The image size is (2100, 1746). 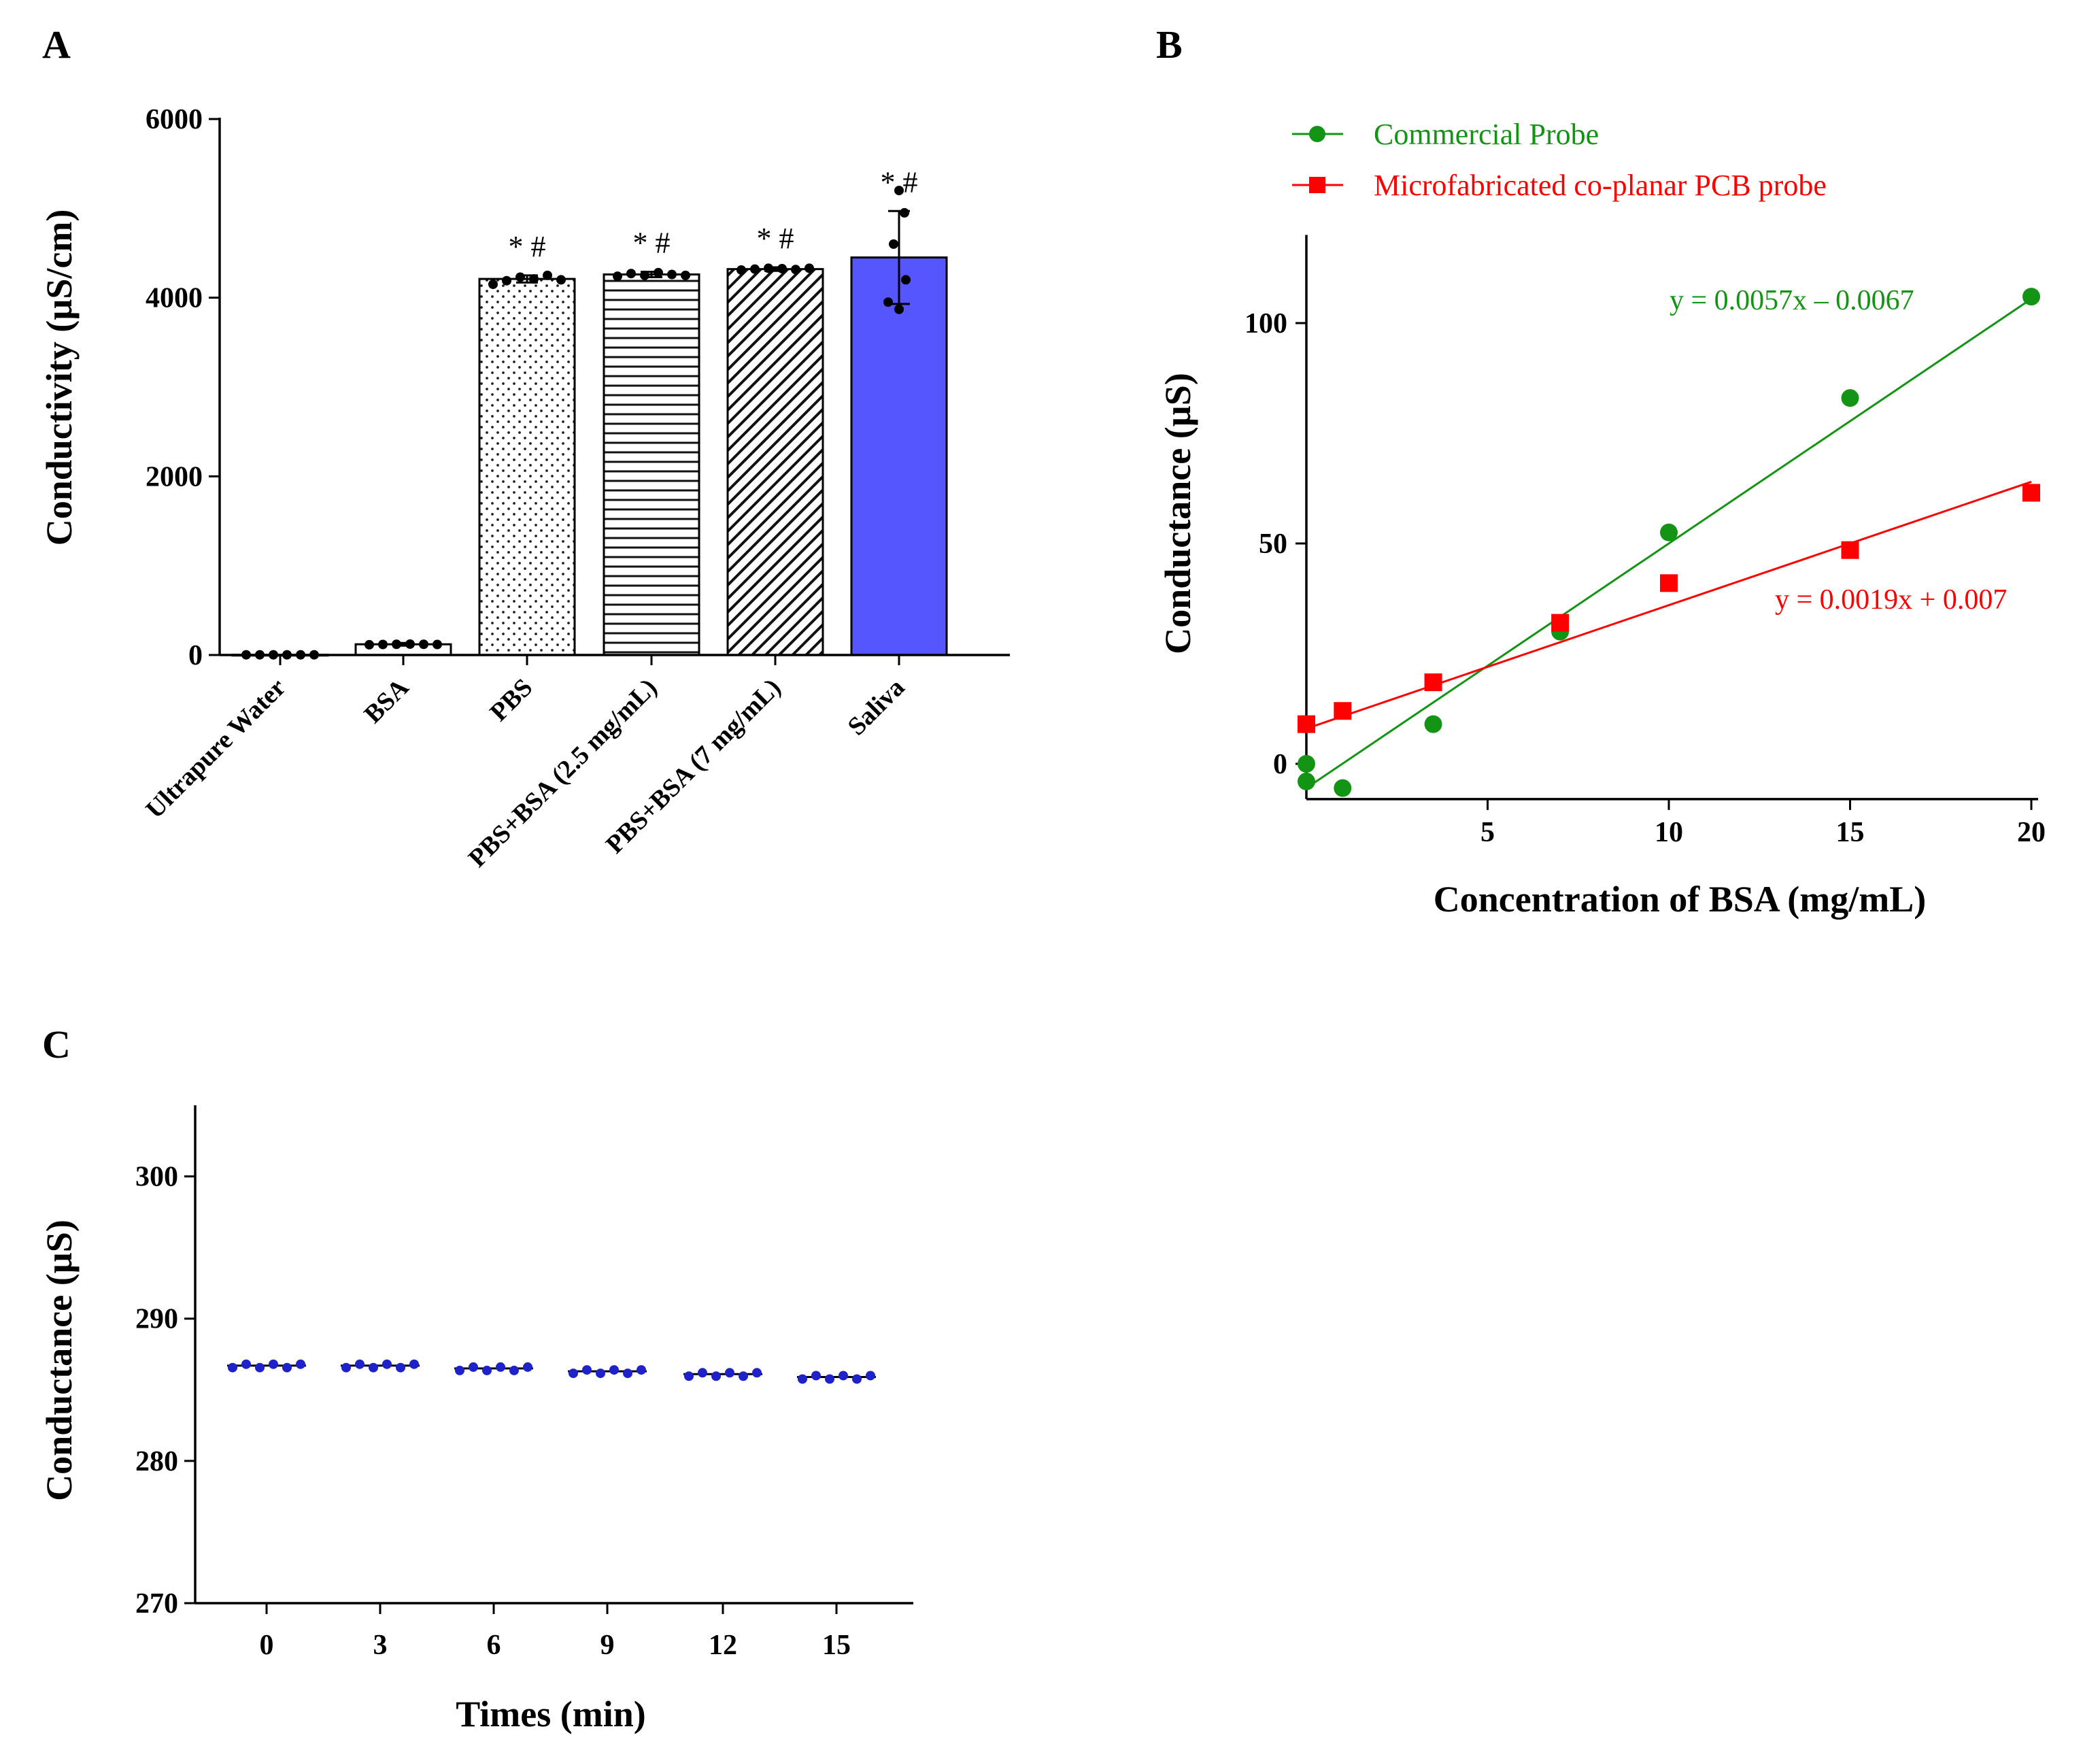 What do you see at coordinates (156, 1319) in the screenshot?
I see `c-y-tick-label-2: 290` at bounding box center [156, 1319].